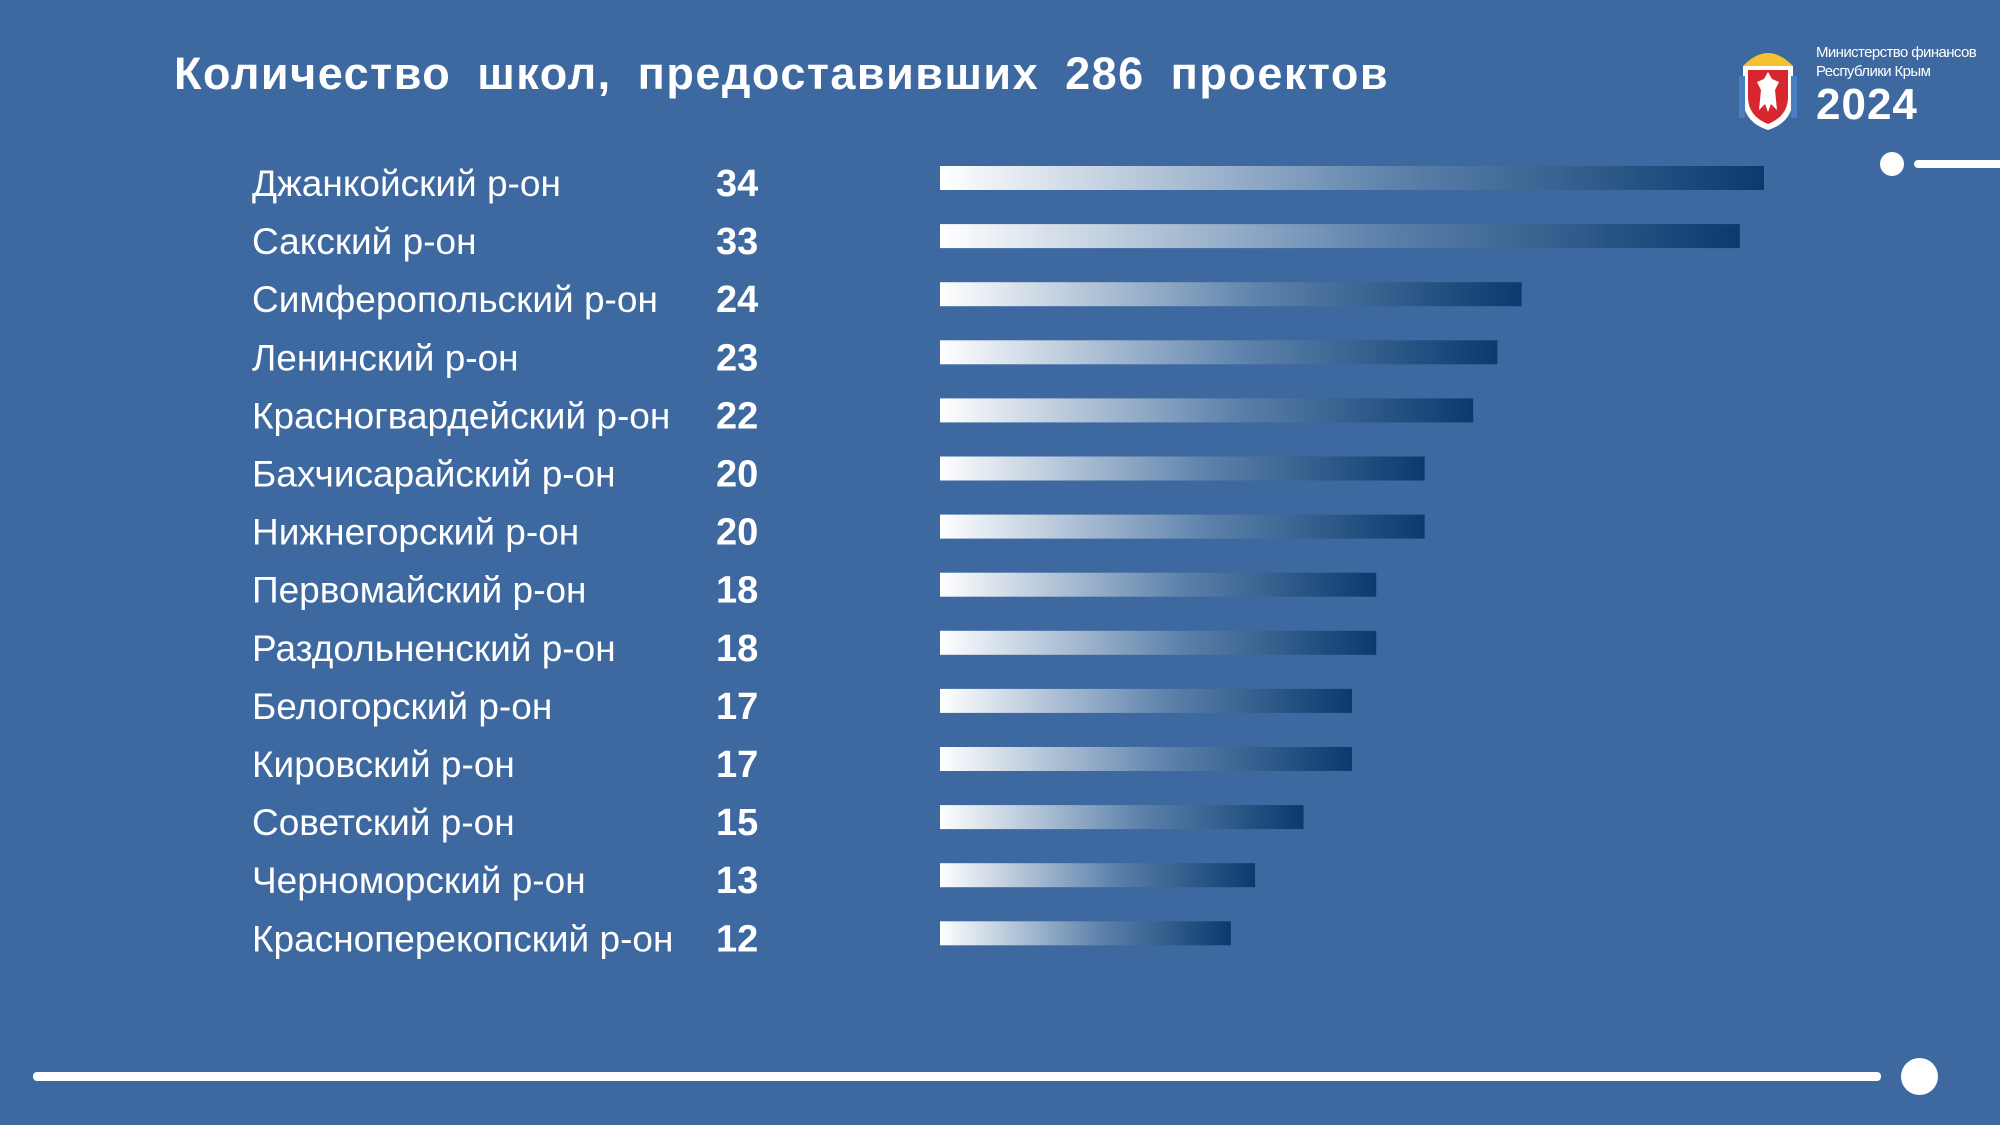 This screenshot has width=2000, height=1125. What do you see at coordinates (383, 822) in the screenshot?
I see `category-label-11: Советский р-он` at bounding box center [383, 822].